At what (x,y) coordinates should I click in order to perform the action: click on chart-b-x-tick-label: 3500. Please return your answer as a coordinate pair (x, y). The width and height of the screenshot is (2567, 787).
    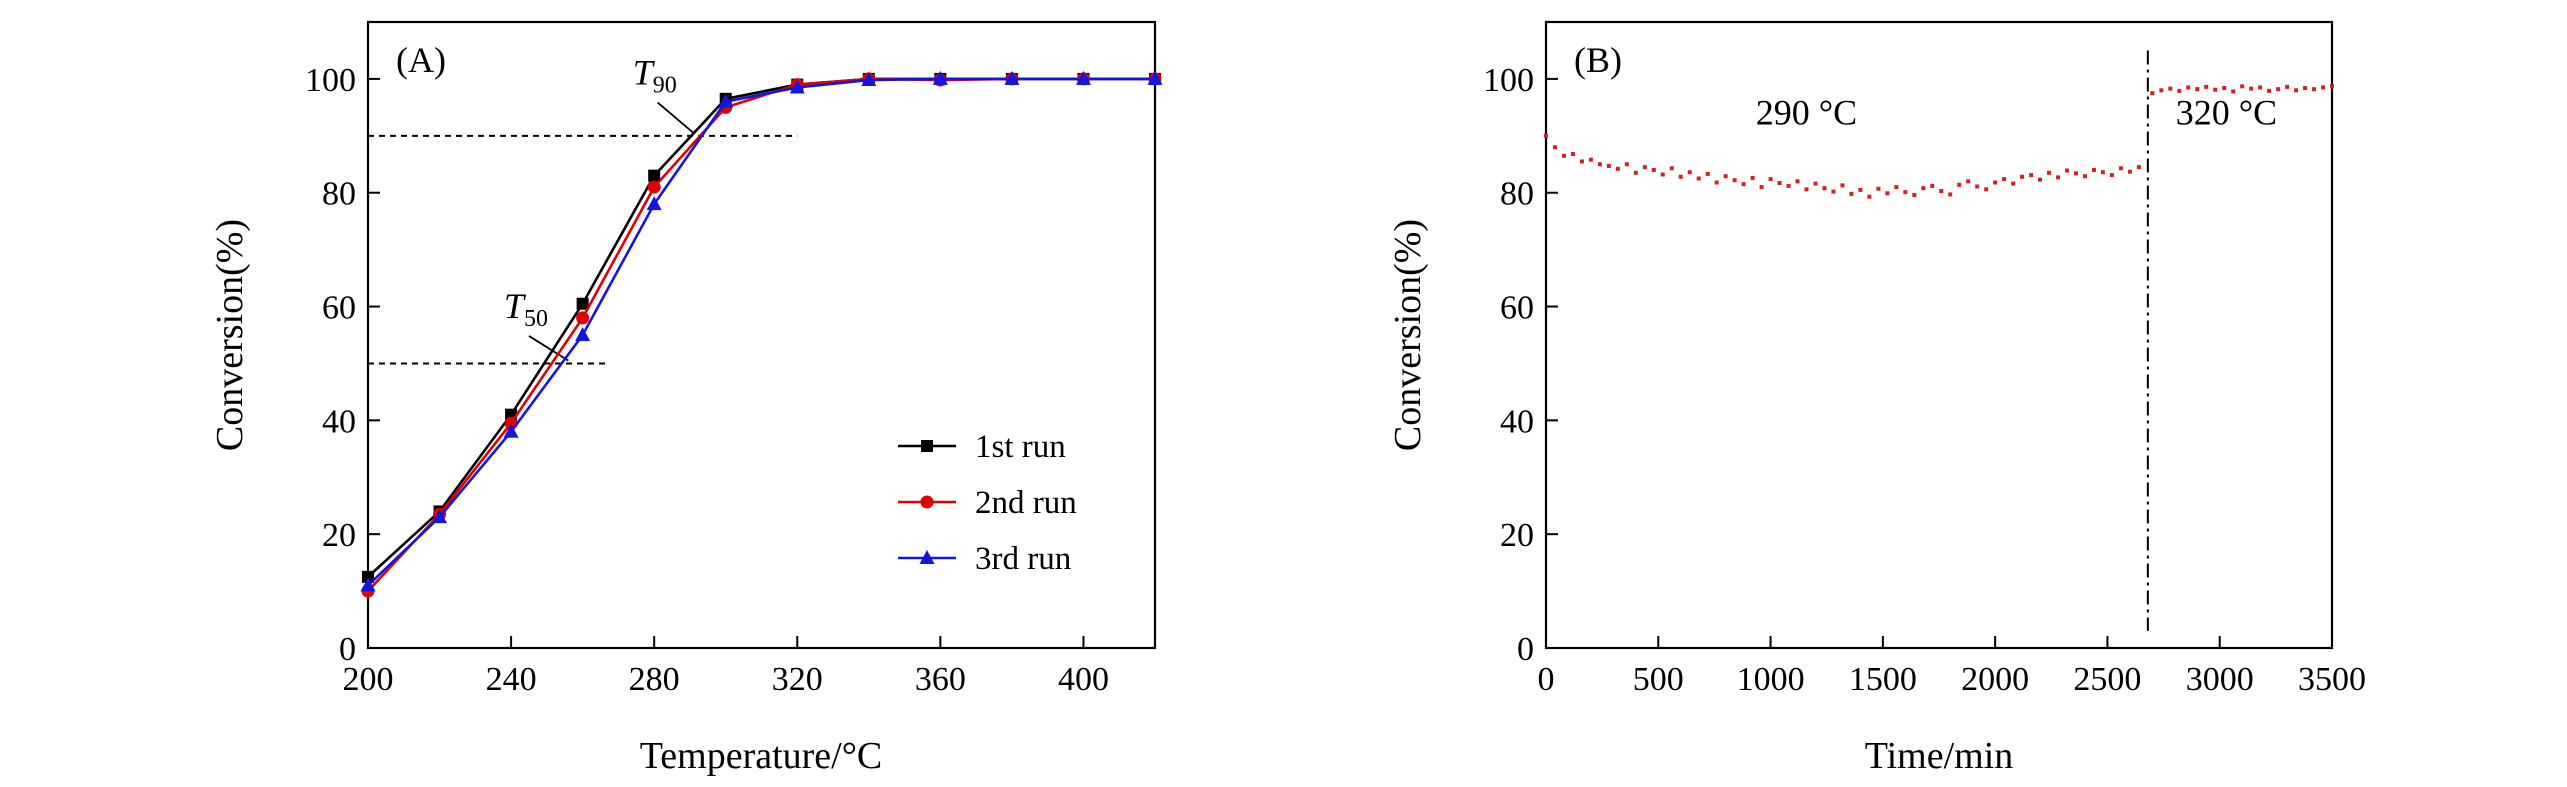
    Looking at the image, I should click on (2332, 679).